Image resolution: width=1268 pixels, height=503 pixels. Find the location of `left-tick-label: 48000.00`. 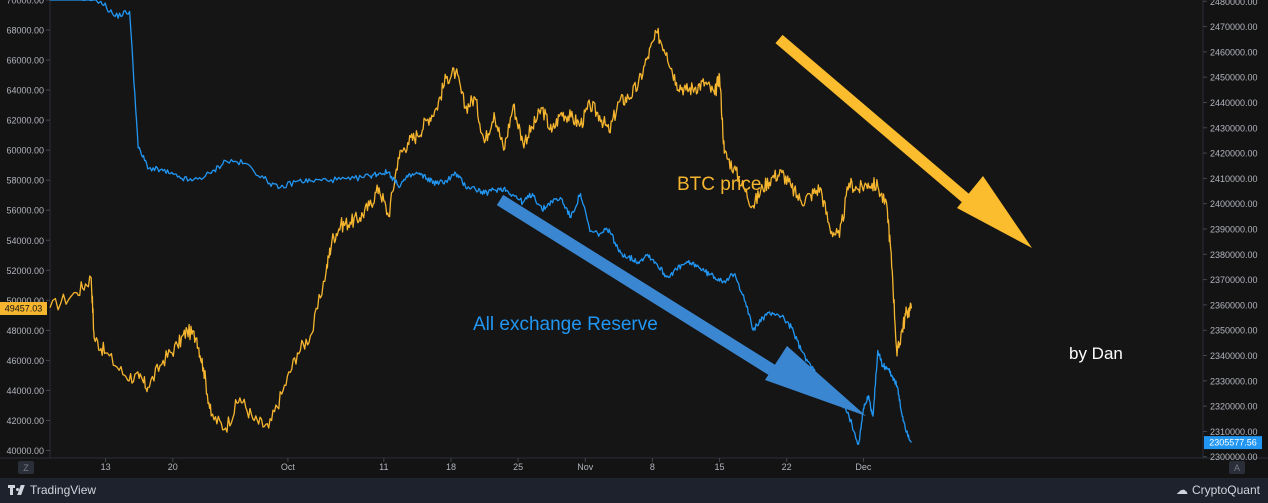

left-tick-label: 48000.00 is located at coordinates (25, 331).